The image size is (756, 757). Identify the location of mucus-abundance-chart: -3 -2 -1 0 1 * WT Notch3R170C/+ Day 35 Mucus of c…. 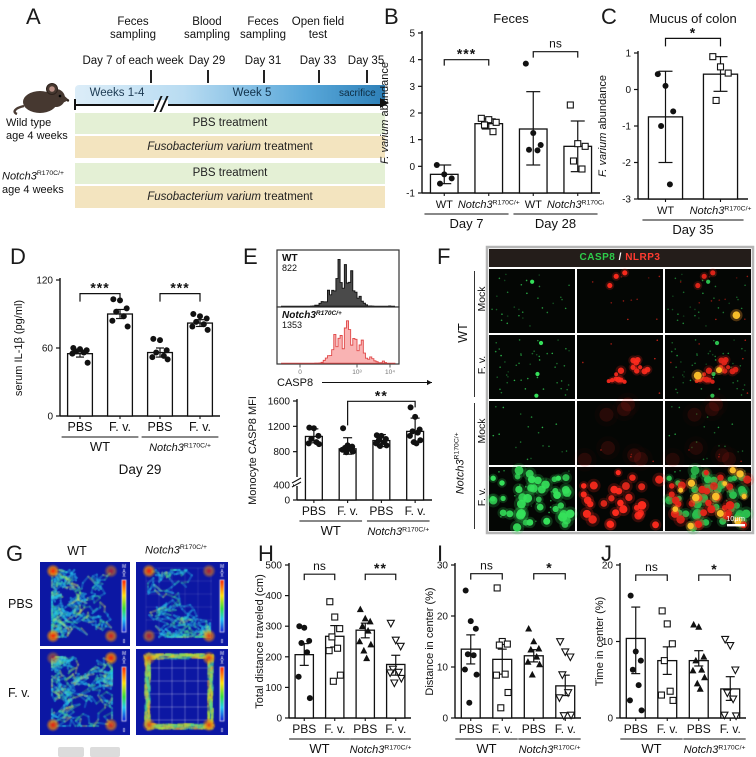
(674, 124).